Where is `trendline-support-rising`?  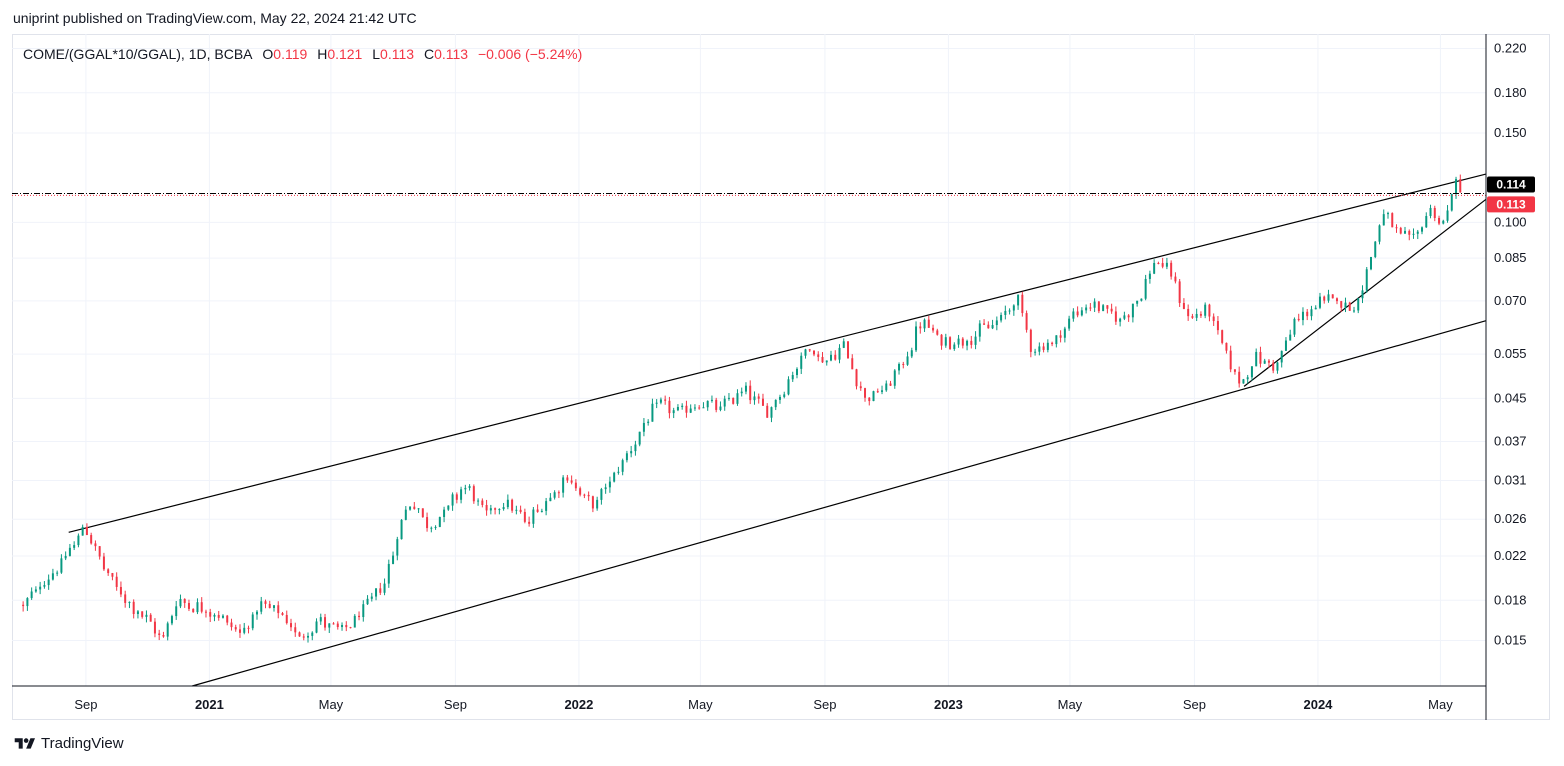 trendline-support-rising is located at coordinates (1365, 292).